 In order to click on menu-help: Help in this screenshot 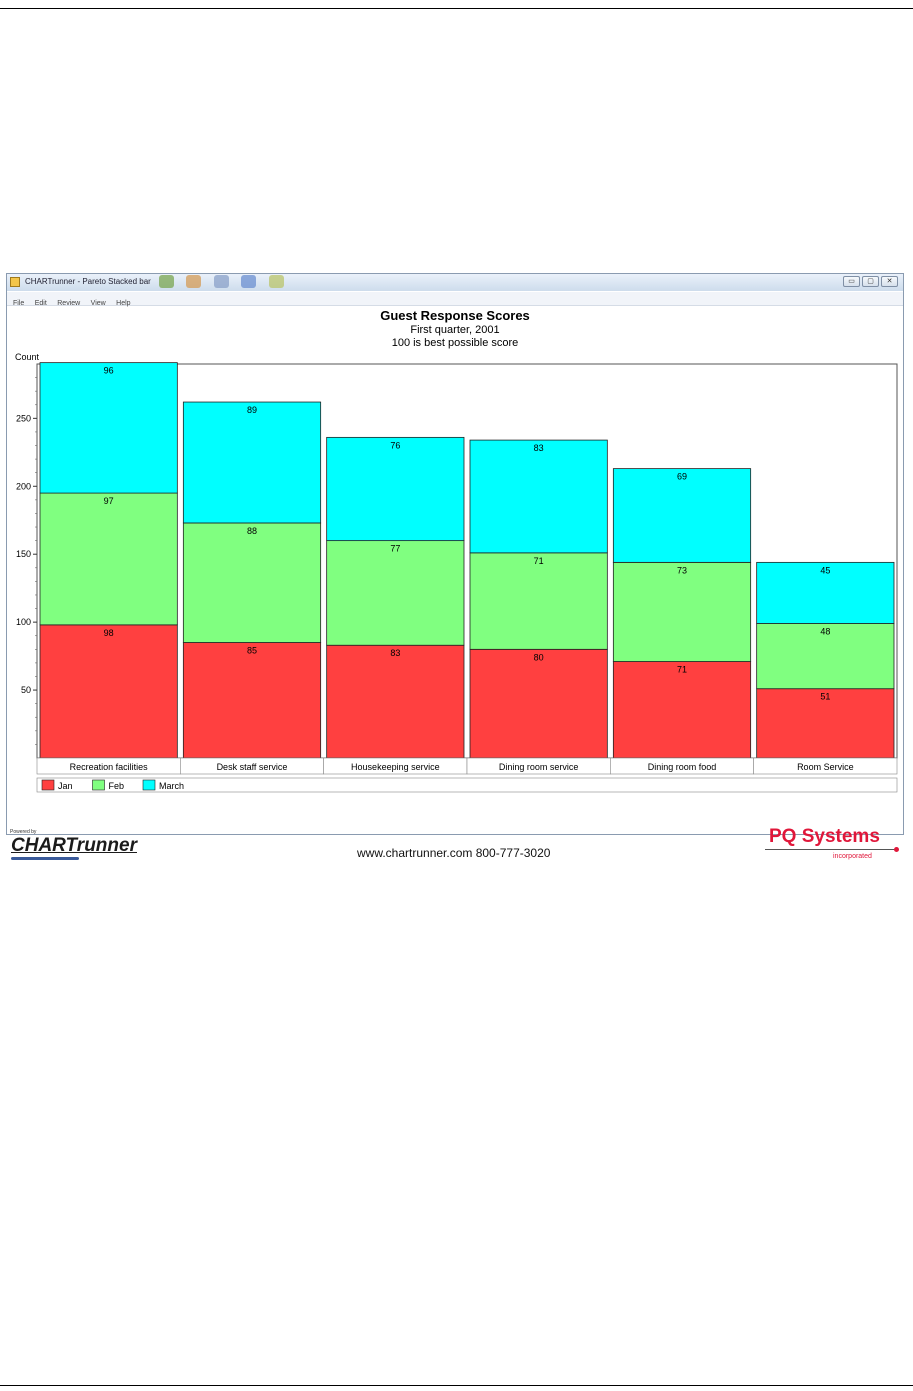, I will do `click(123, 303)`.